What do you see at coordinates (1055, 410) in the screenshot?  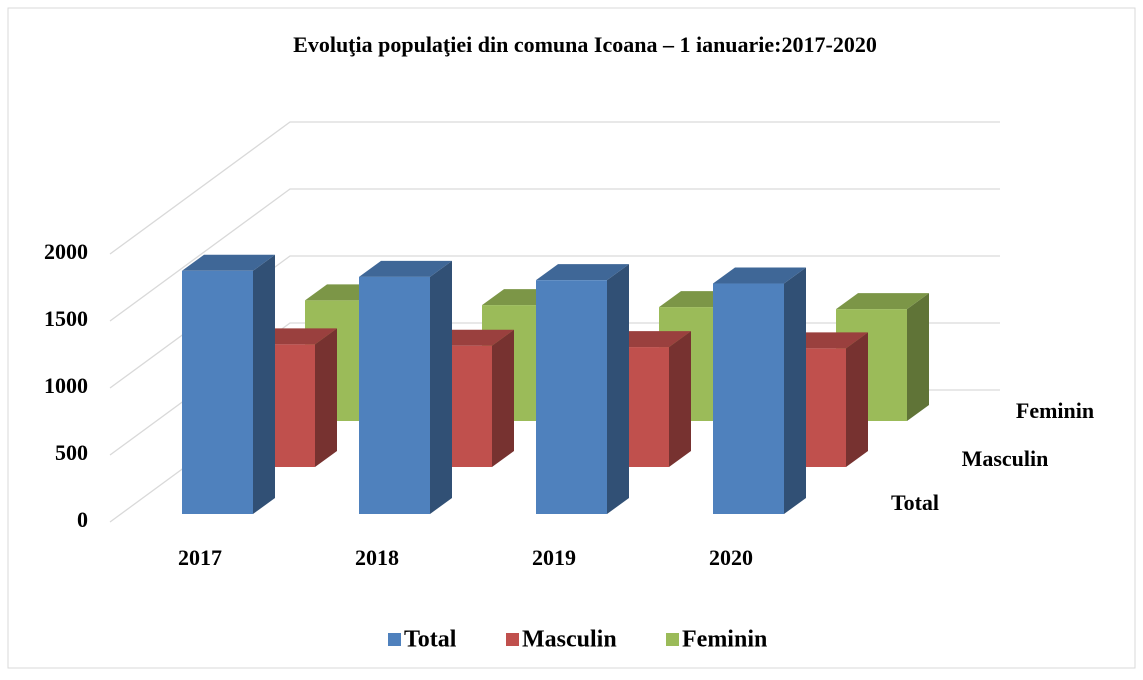 I see `depth-axis-label: Feminin` at bounding box center [1055, 410].